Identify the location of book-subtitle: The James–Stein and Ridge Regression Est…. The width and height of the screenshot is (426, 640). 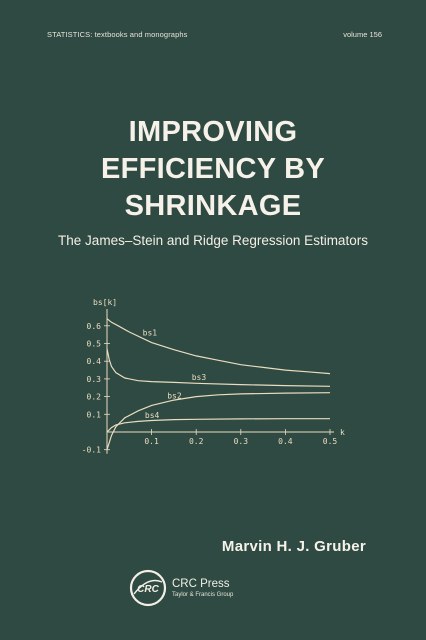
(213, 240).